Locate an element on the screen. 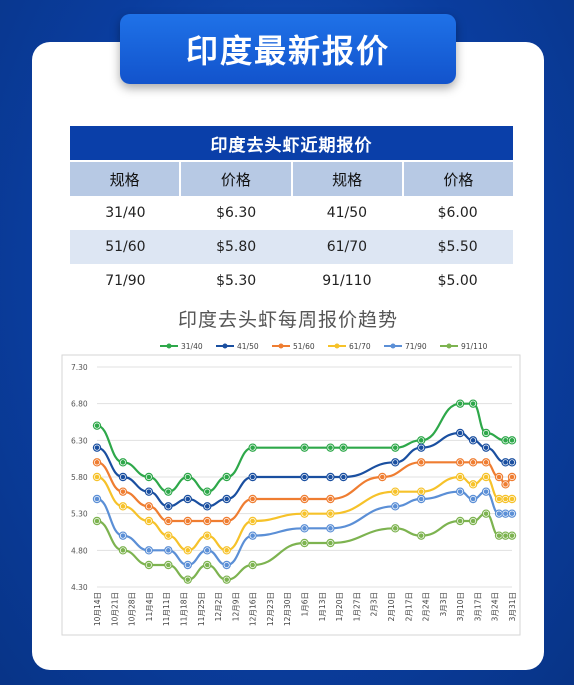 The image size is (574, 685). x-tick-label: 2月17日 is located at coordinates (408, 606).